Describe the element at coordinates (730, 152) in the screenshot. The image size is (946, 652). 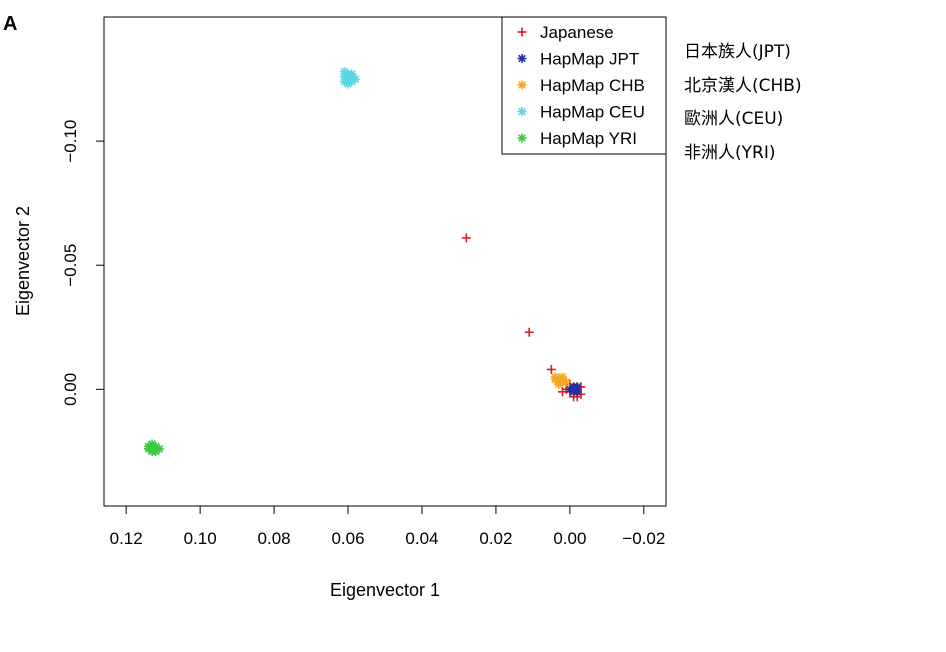
I see `population-label-yri: 非洲人(YRI)` at that location.